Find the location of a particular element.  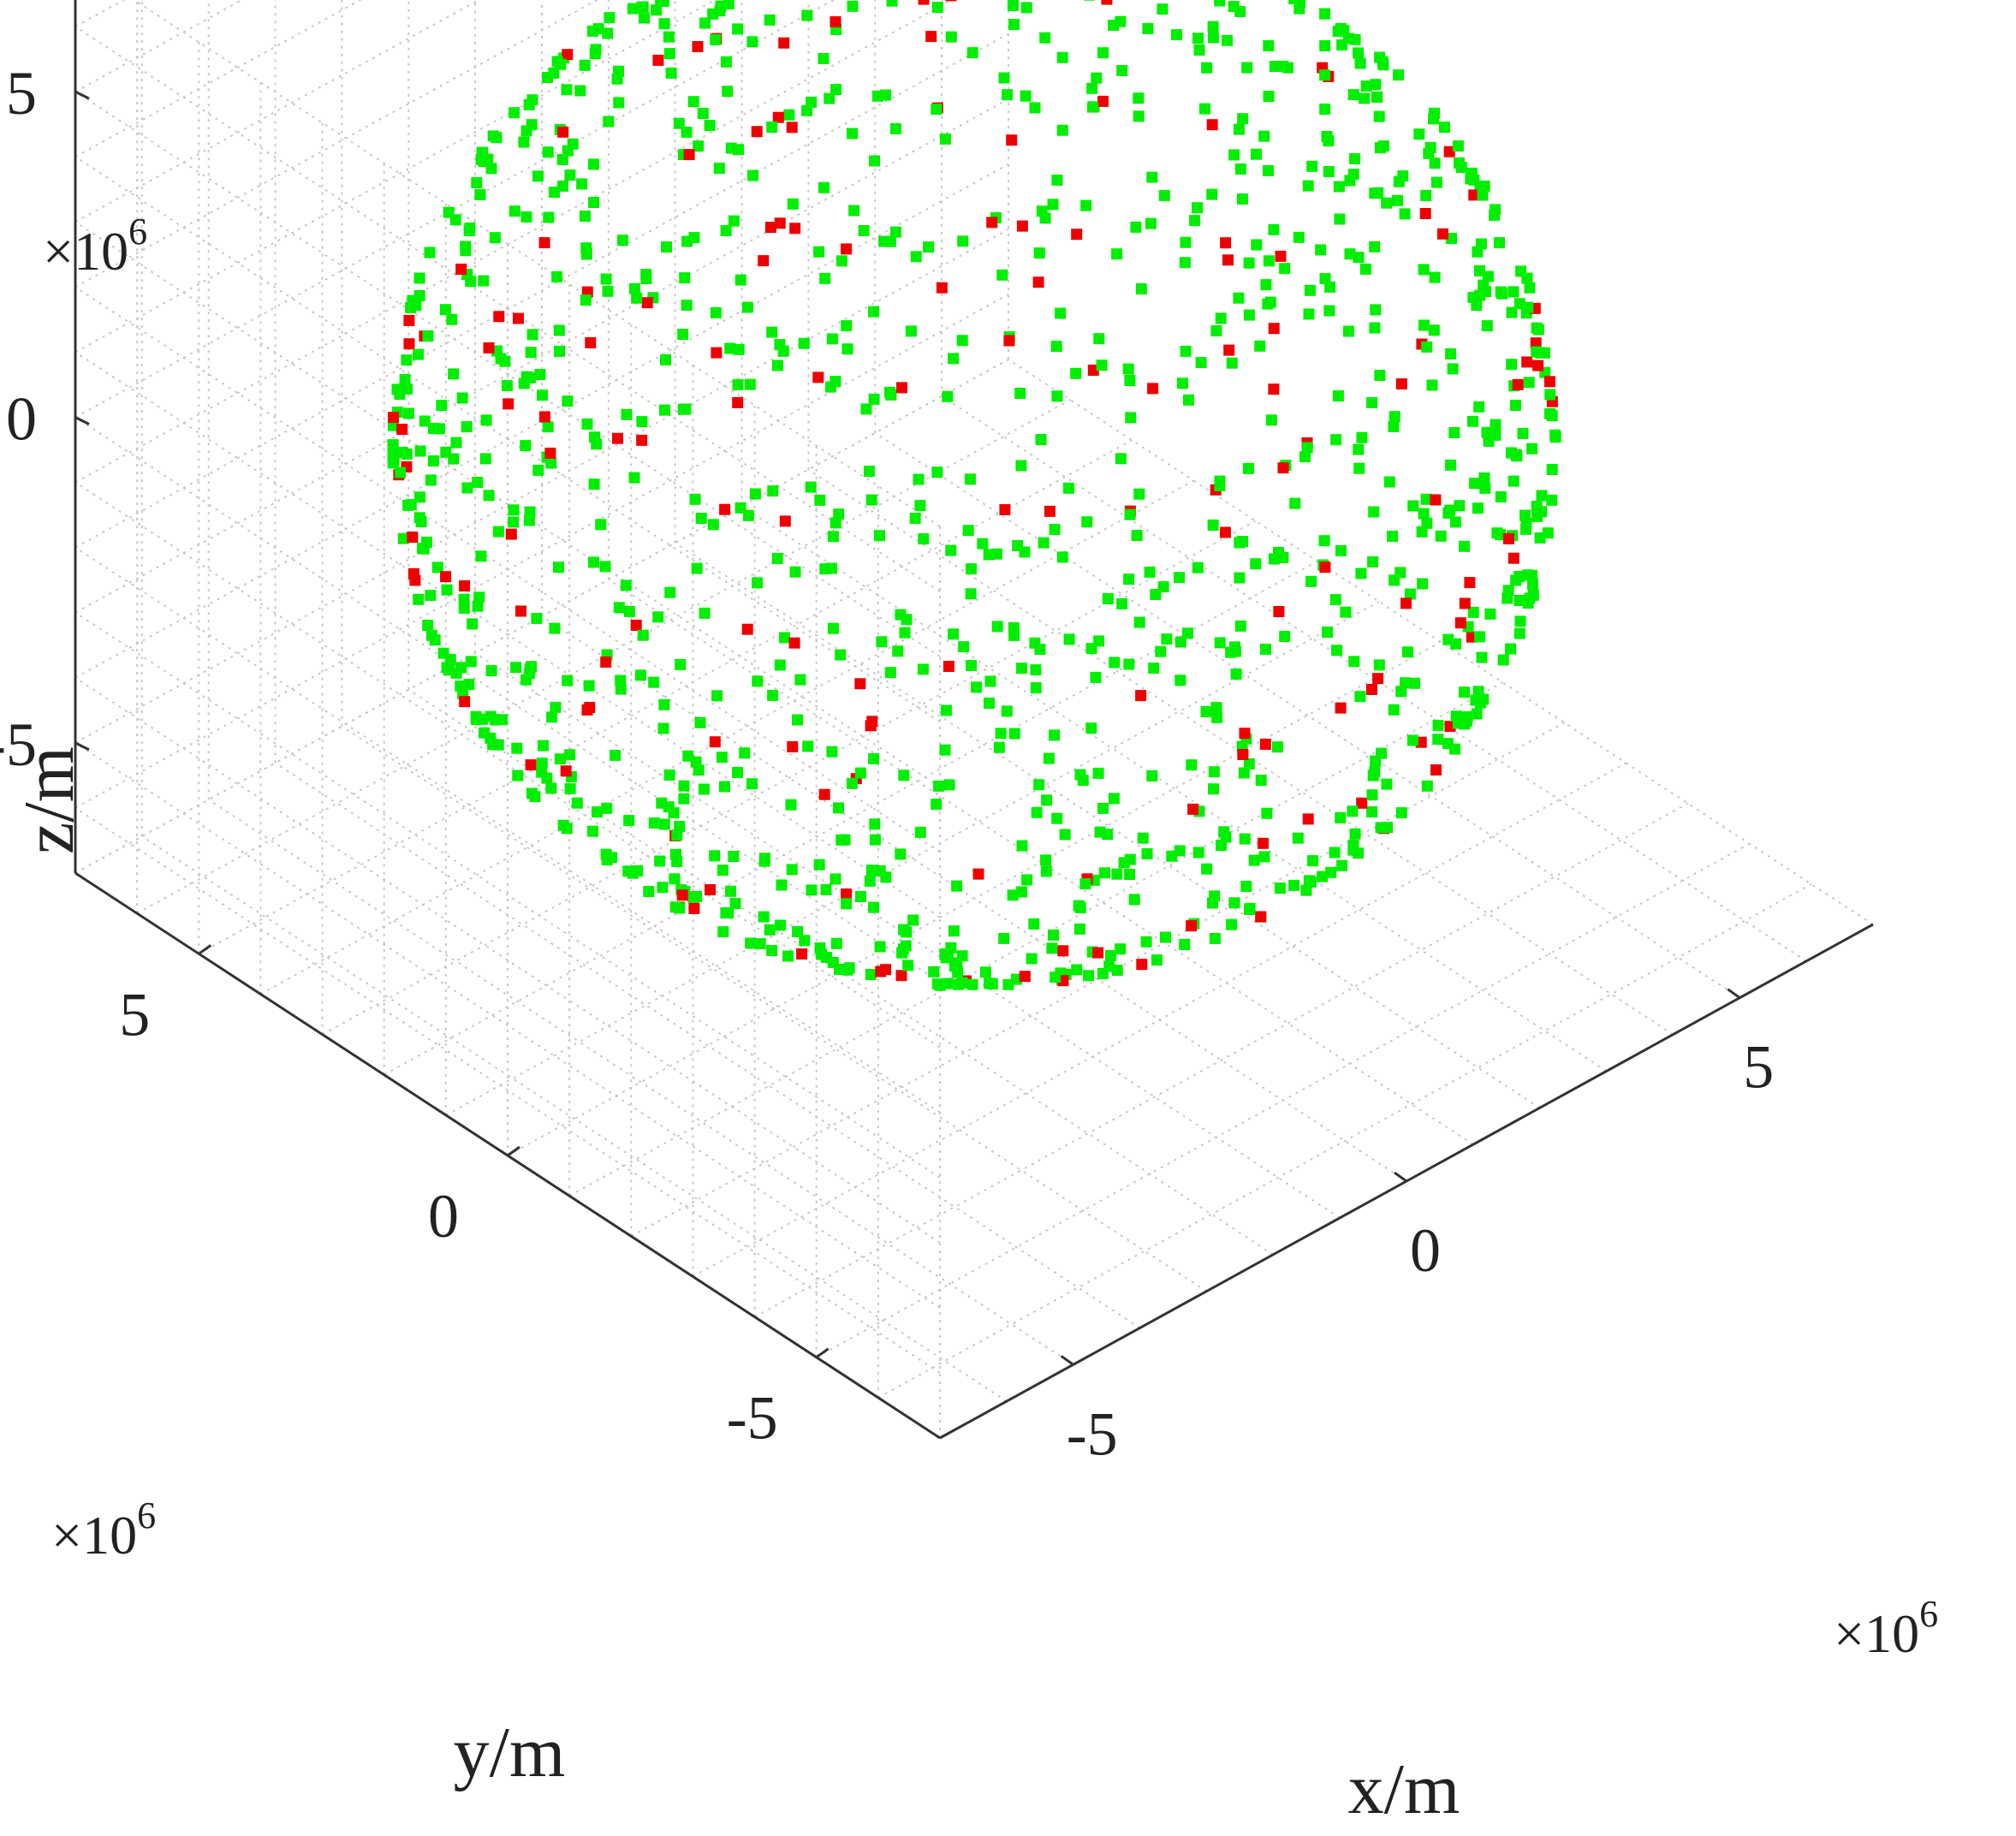

x-exponent-base: ×10 is located at coordinates (1877, 1634).